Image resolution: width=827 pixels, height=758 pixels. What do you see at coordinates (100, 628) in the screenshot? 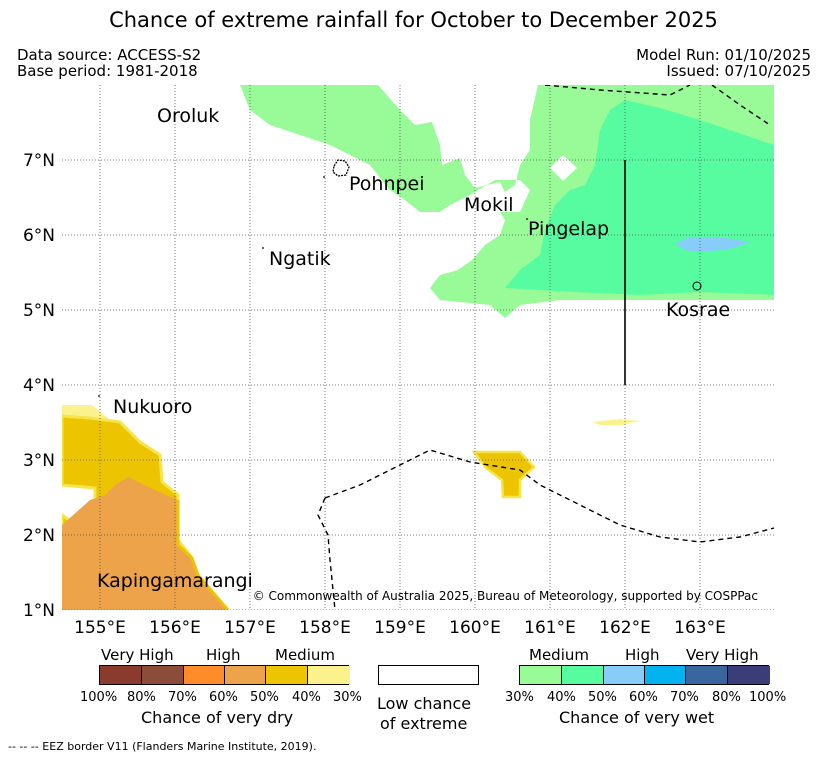
I see `x-tick: 155°E` at bounding box center [100, 628].